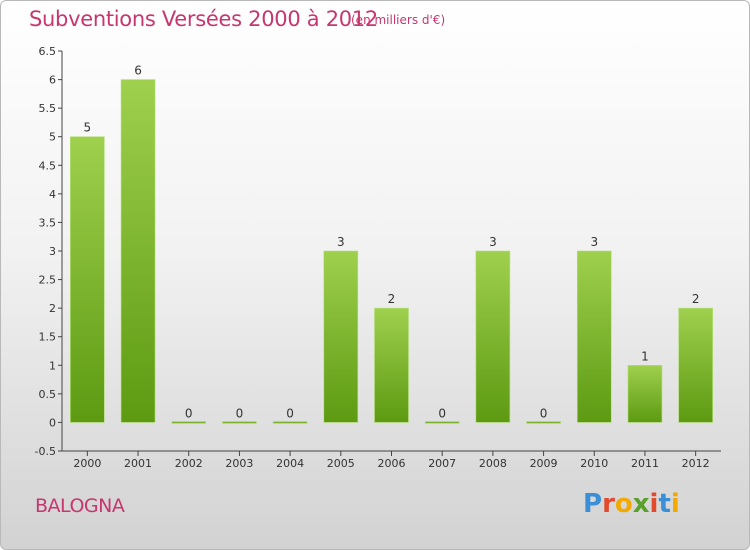  What do you see at coordinates (398, 20) in the screenshot?
I see `chart-subtitle: (en milliers d'€)` at bounding box center [398, 20].